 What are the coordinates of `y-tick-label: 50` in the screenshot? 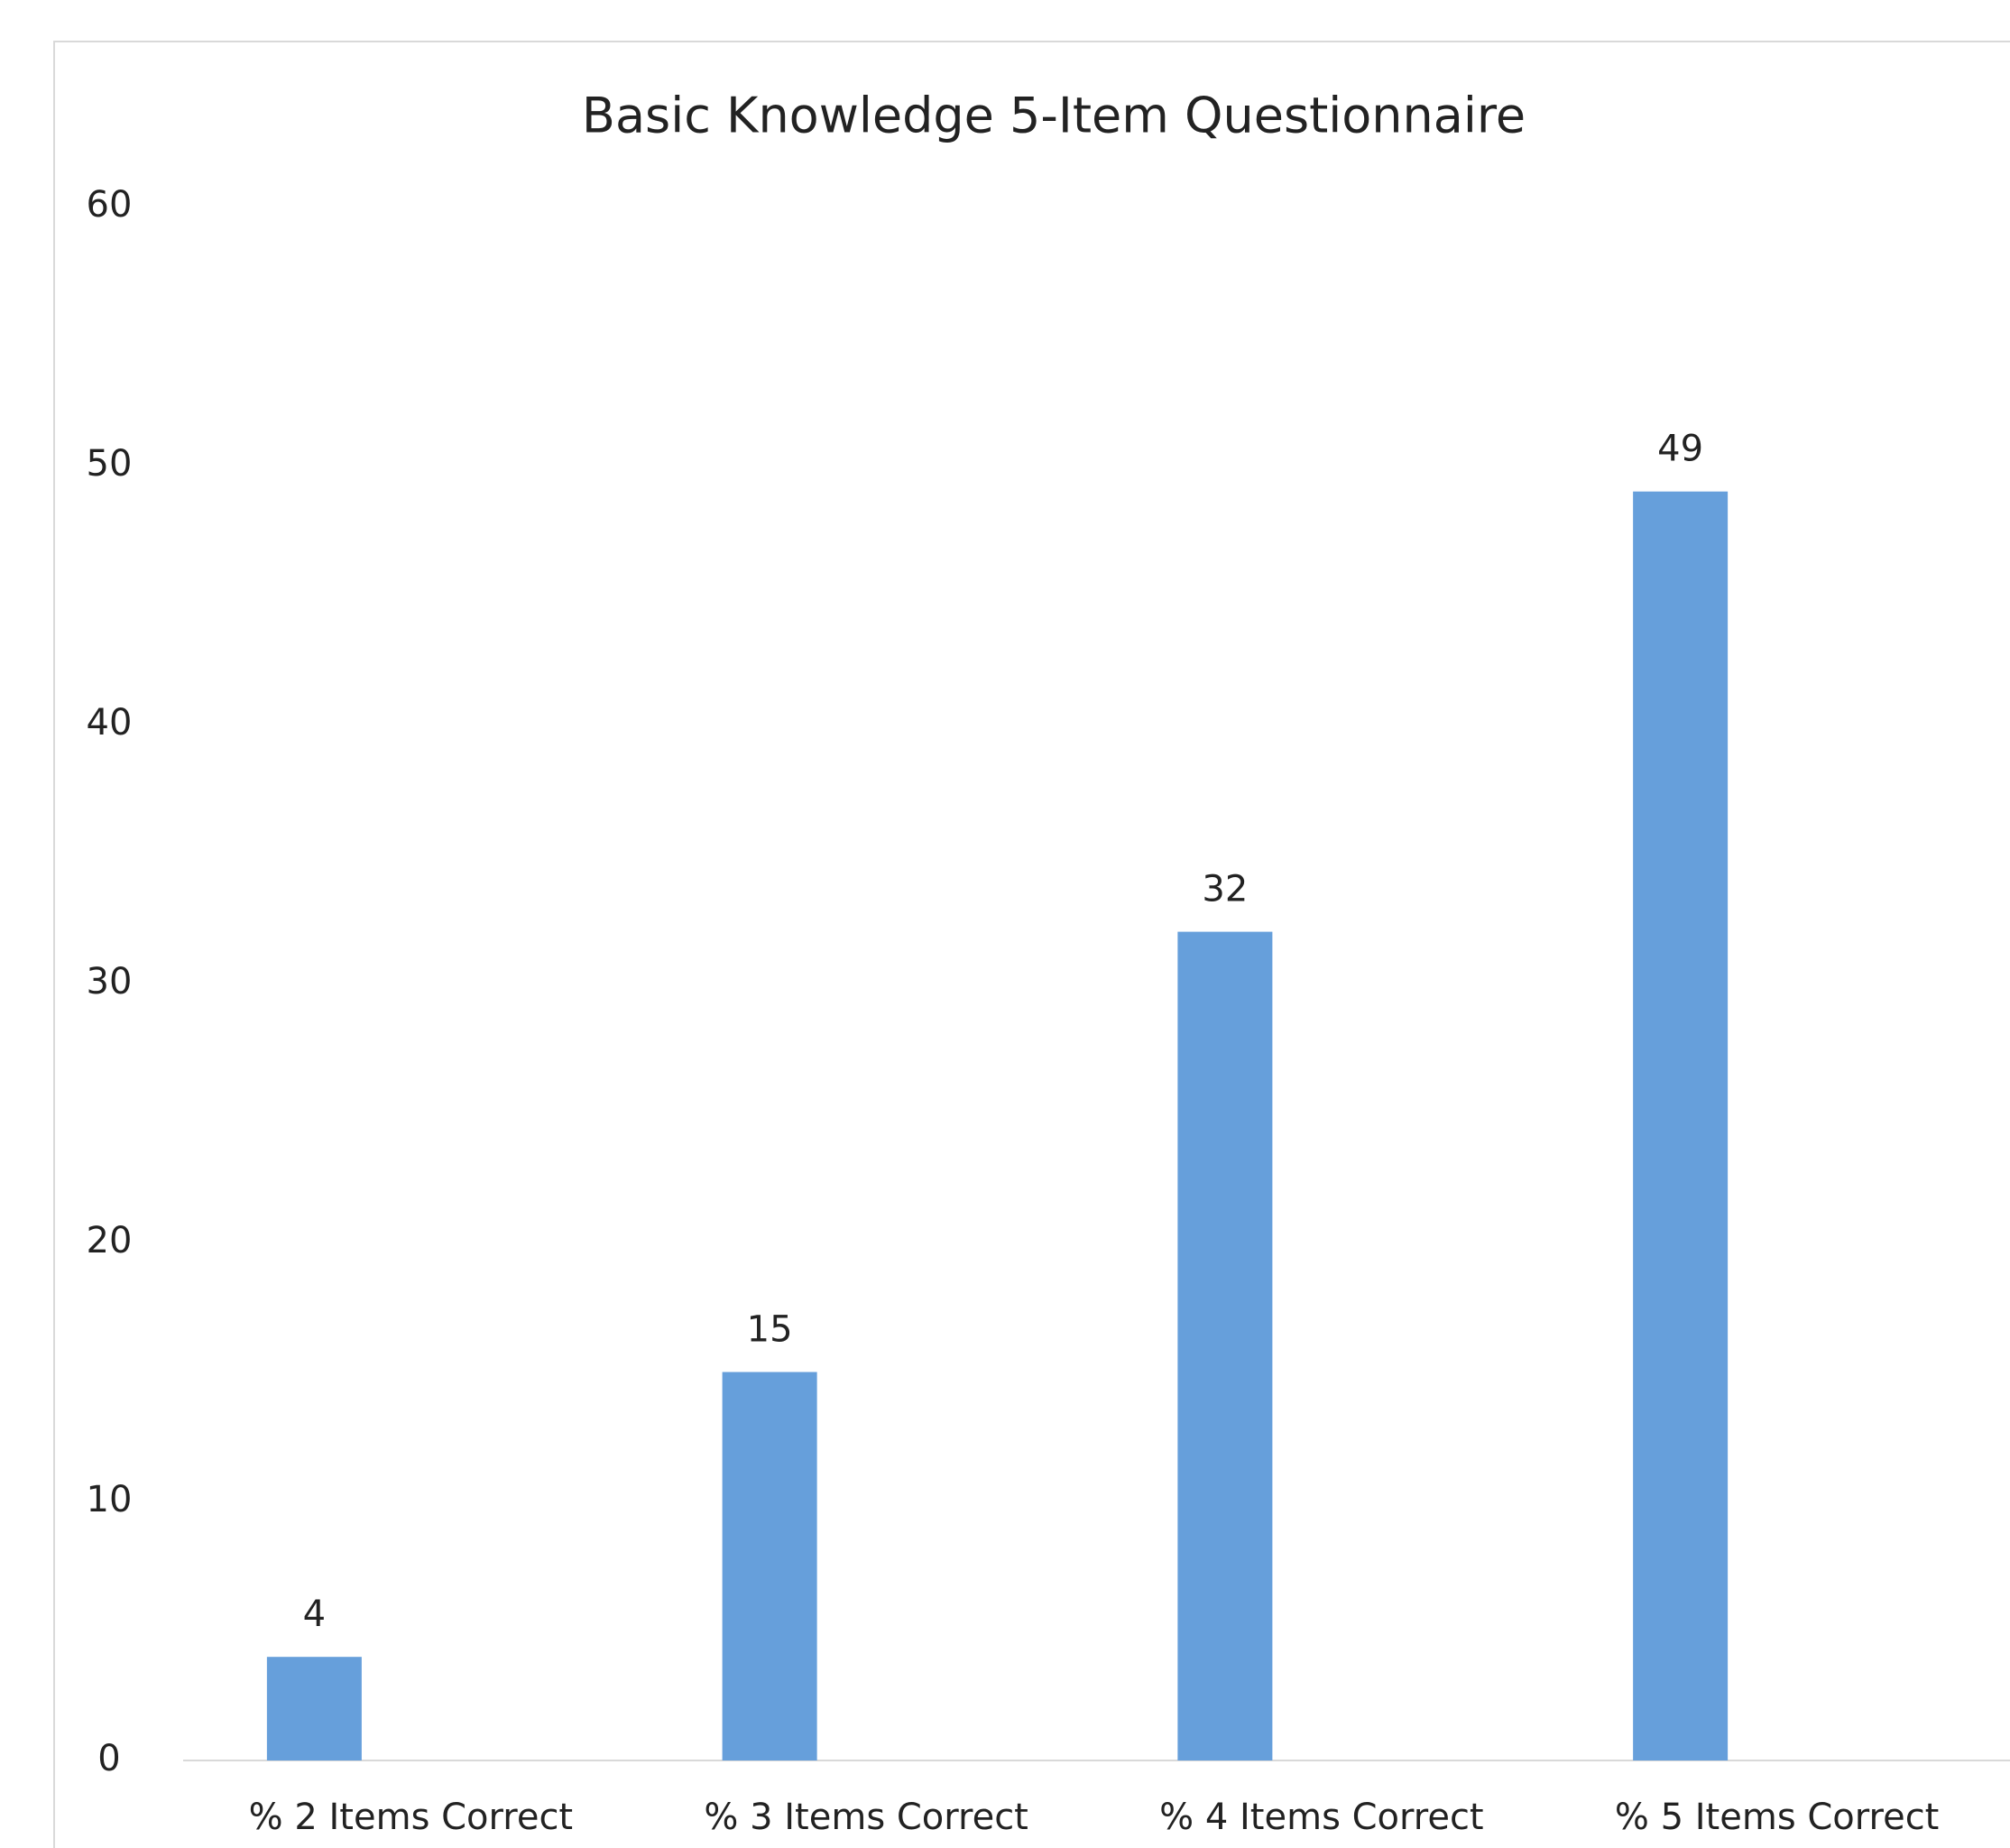 It's located at (110, 464).